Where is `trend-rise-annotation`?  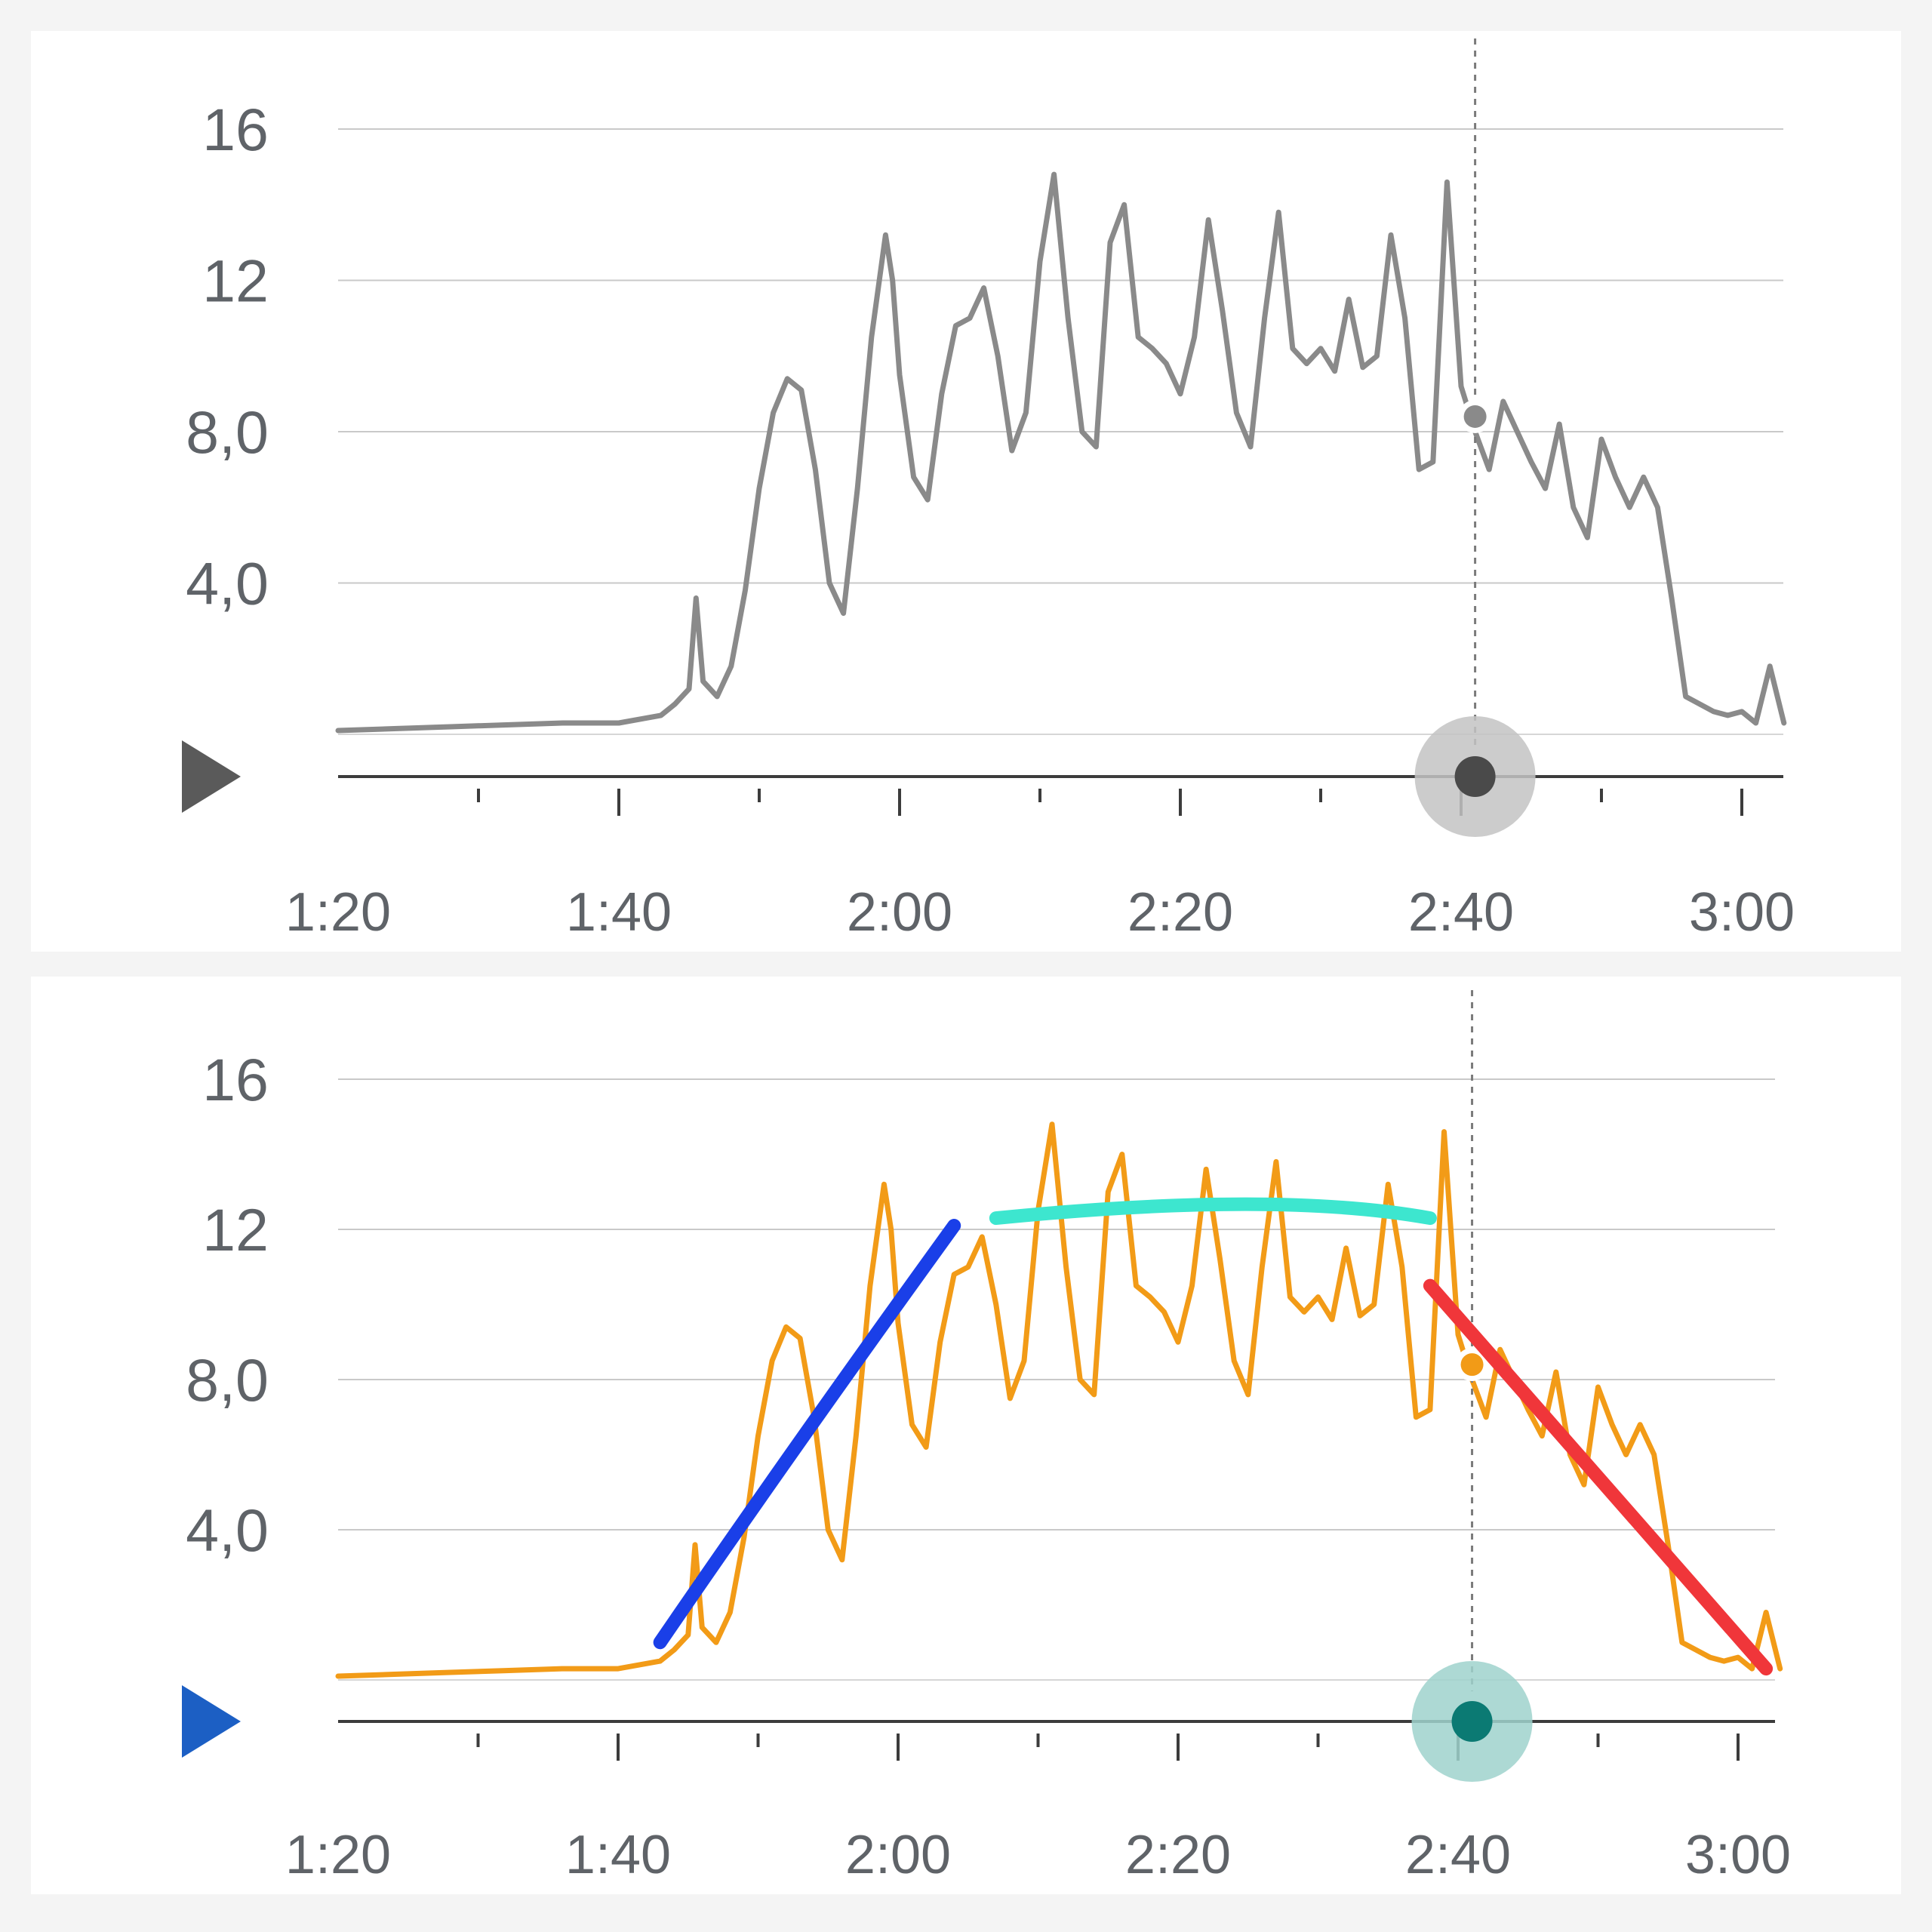
trend-rise-annotation is located at coordinates (807, 1434).